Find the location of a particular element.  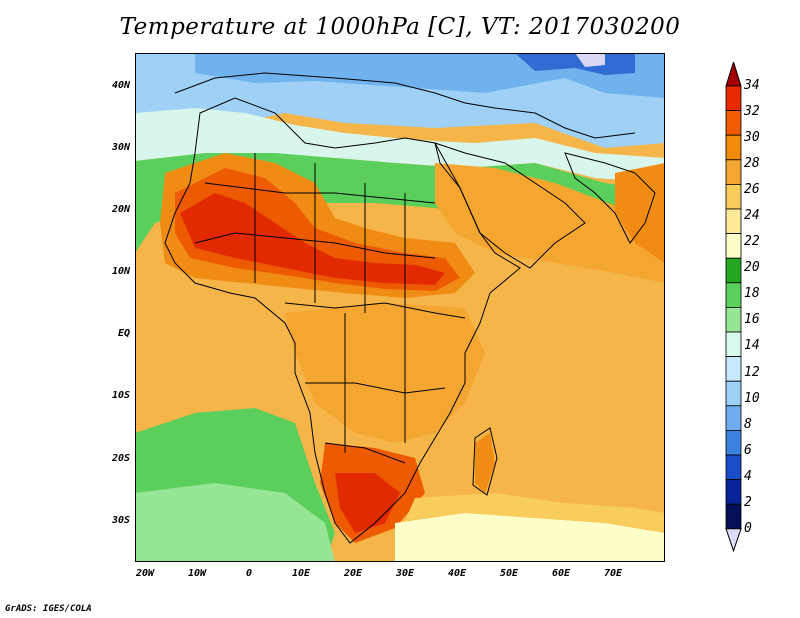

colorbar-tick-label: 12 is located at coordinates (752, 372).